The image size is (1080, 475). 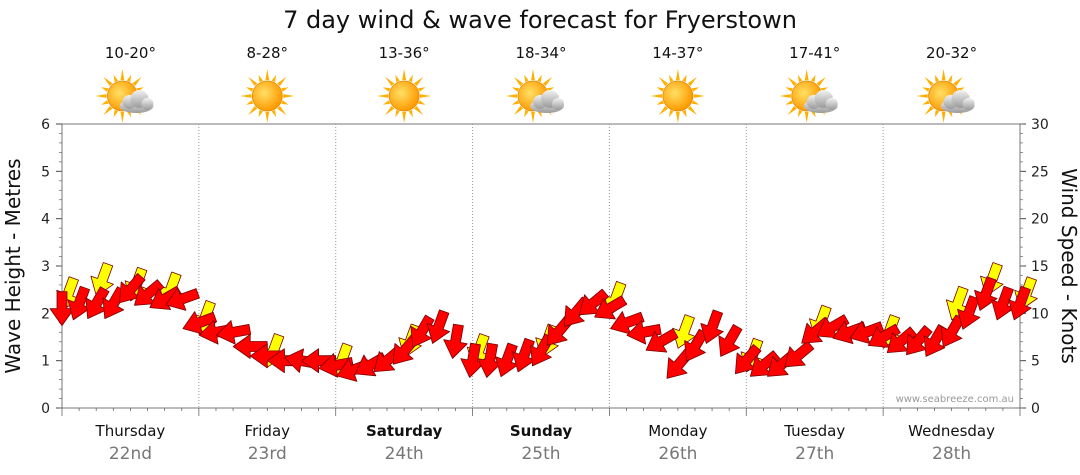 What do you see at coordinates (1040, 125) in the screenshot?
I see `right-tick-label: 30` at bounding box center [1040, 125].